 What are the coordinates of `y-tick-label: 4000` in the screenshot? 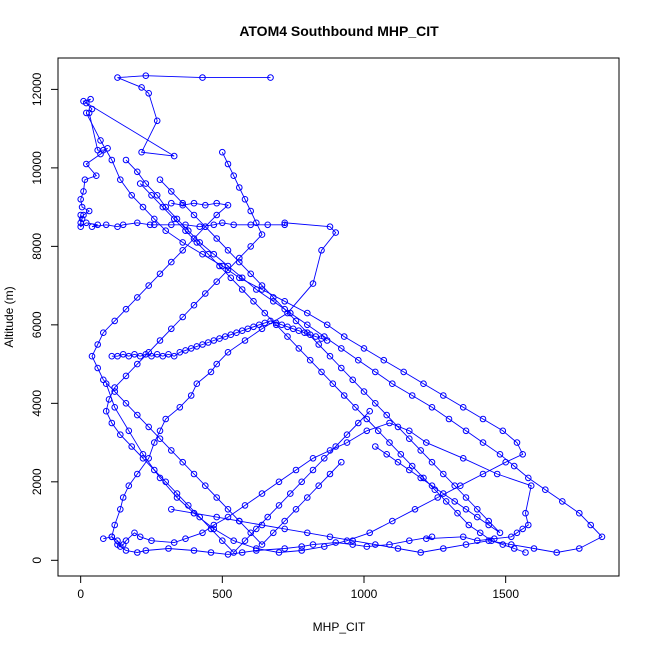 It's located at (37, 403).